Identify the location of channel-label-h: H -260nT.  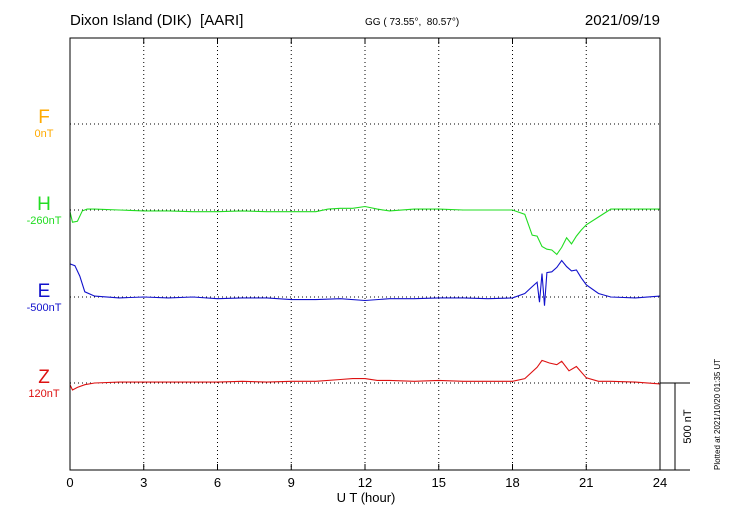
(44, 211).